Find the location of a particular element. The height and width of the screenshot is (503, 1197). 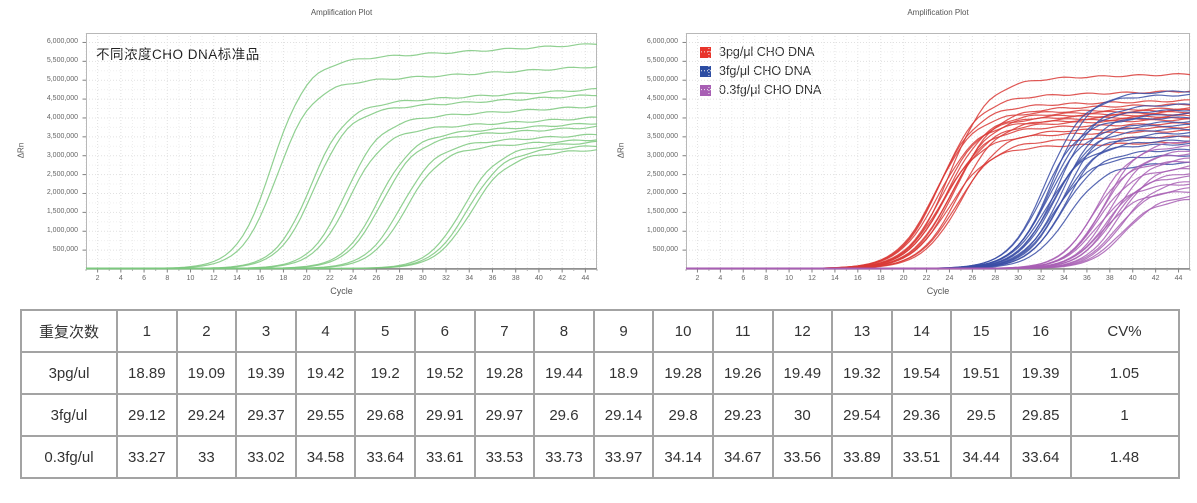

x-axis-tick-label: 22 is located at coordinates (926, 278).